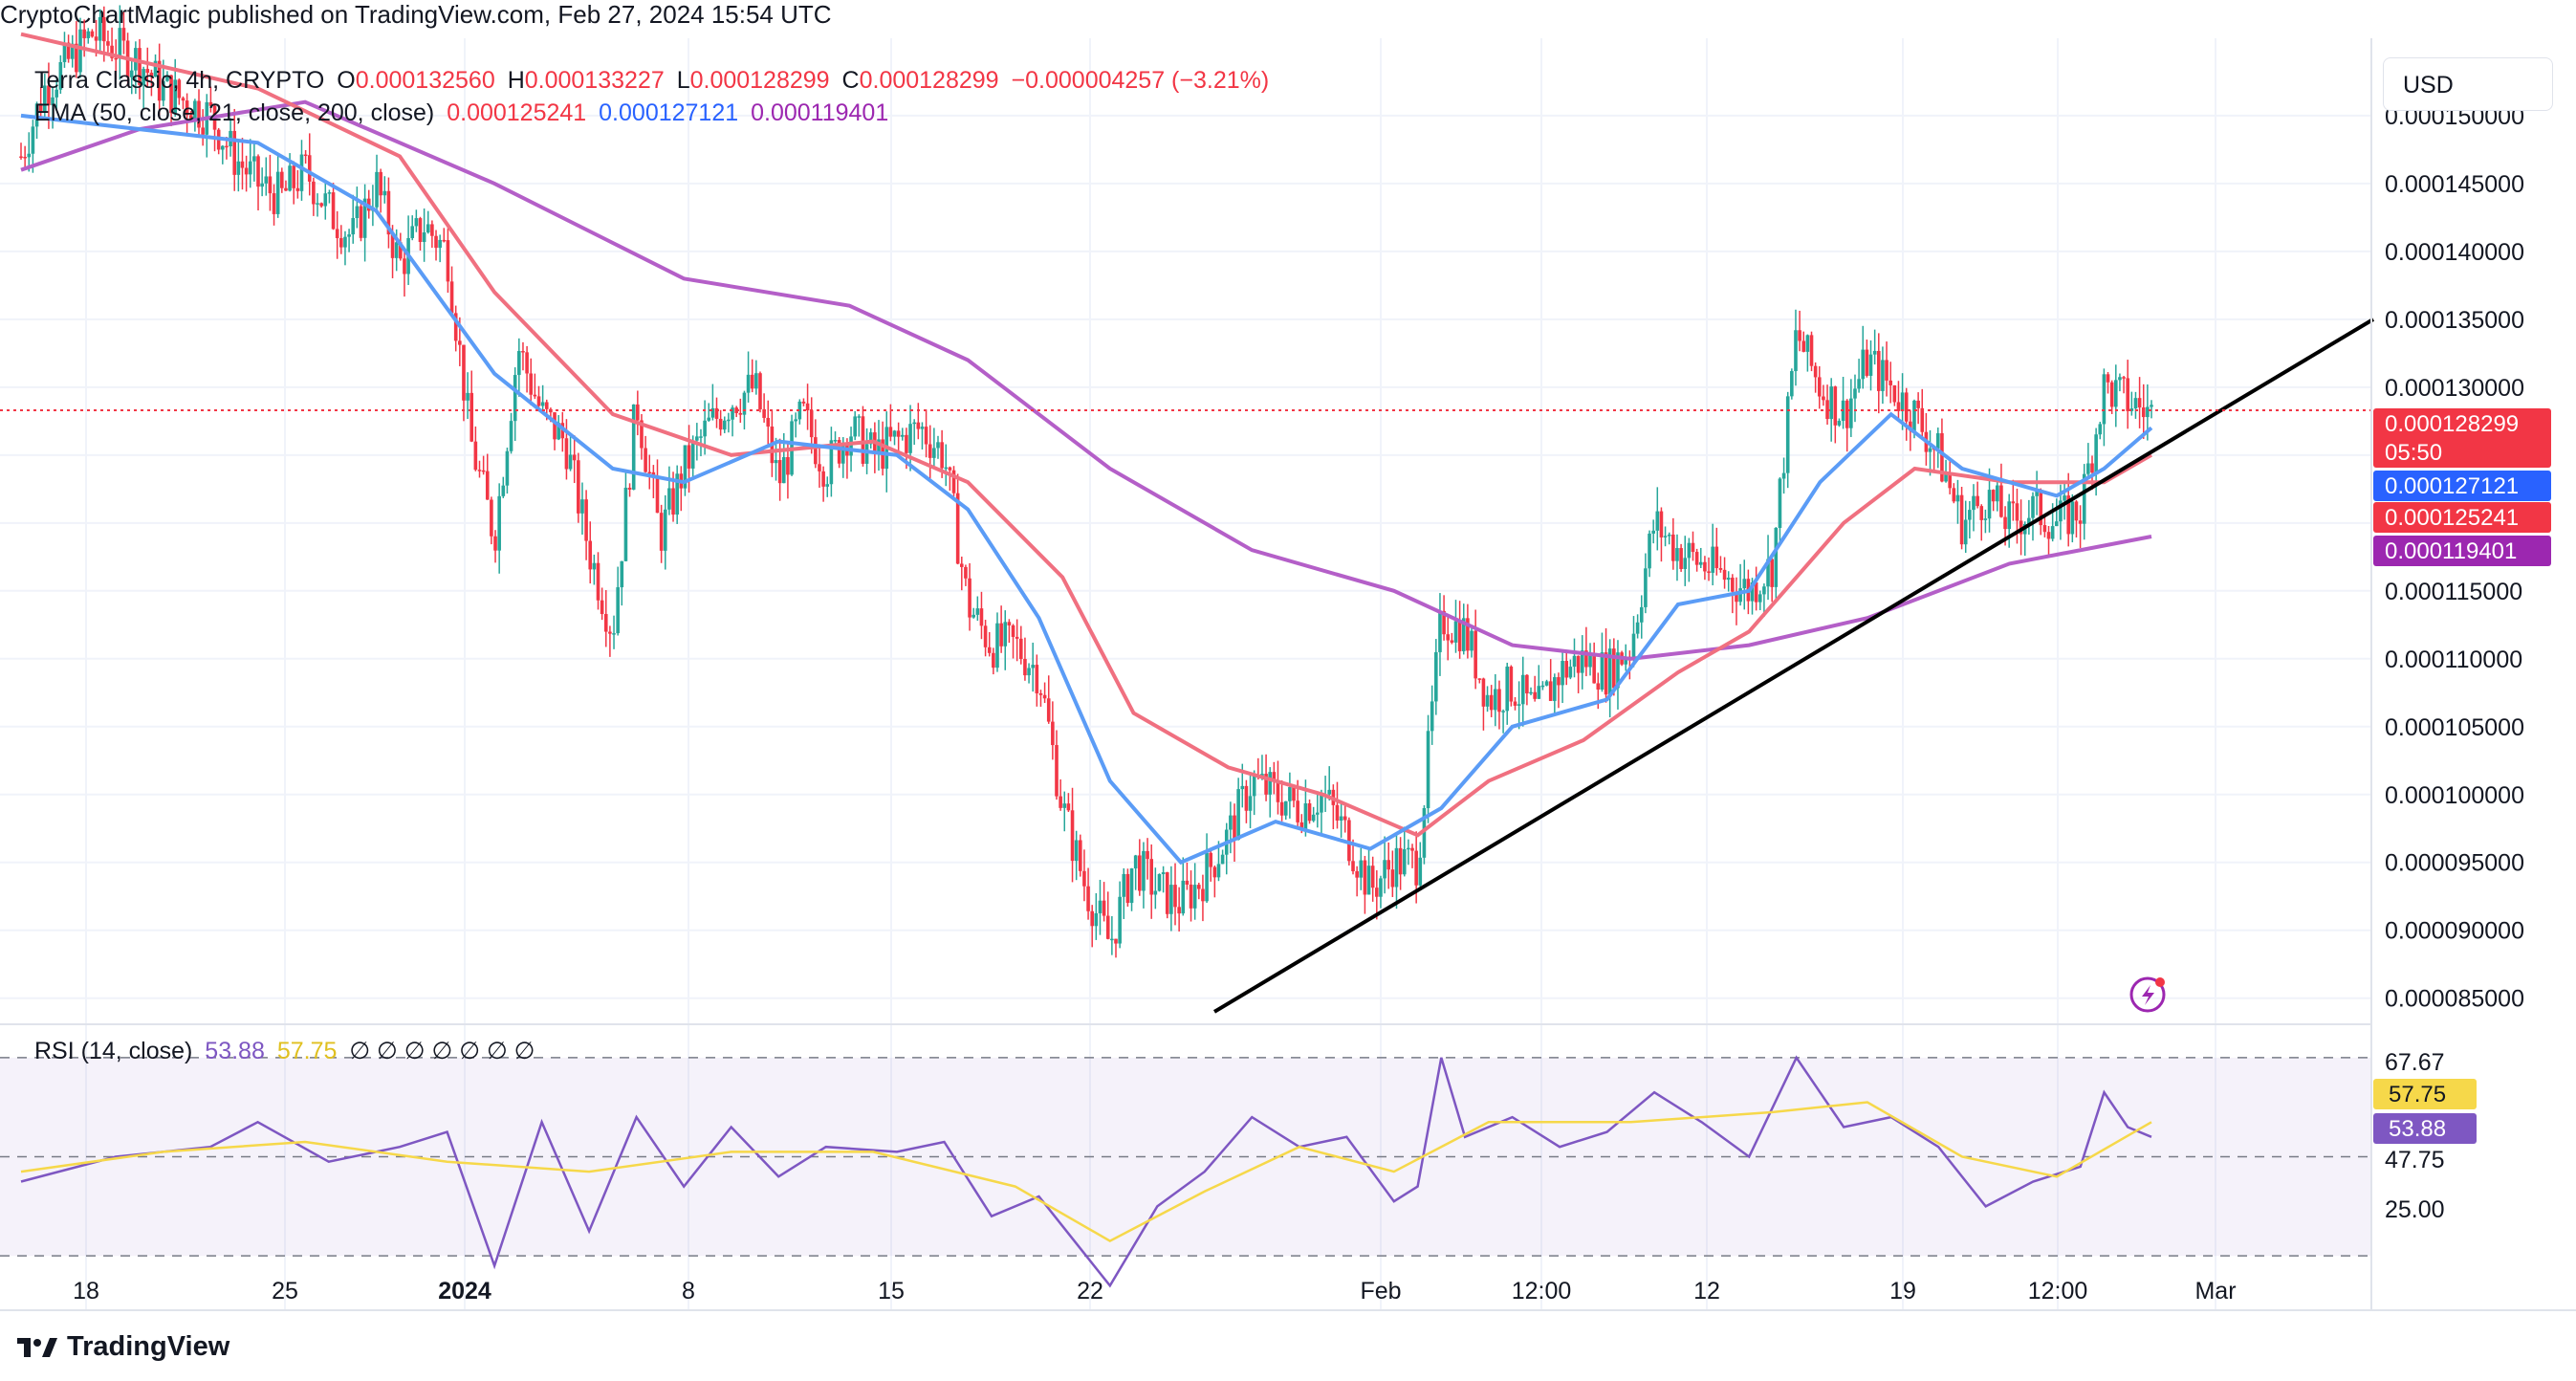  I want to click on brand-text: TradingView, so click(148, 1347).